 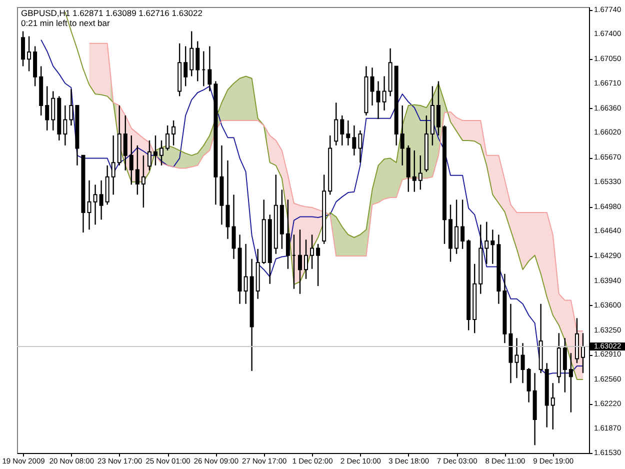 I want to click on text: 0:21 min left to next bar, so click(x=65, y=23).